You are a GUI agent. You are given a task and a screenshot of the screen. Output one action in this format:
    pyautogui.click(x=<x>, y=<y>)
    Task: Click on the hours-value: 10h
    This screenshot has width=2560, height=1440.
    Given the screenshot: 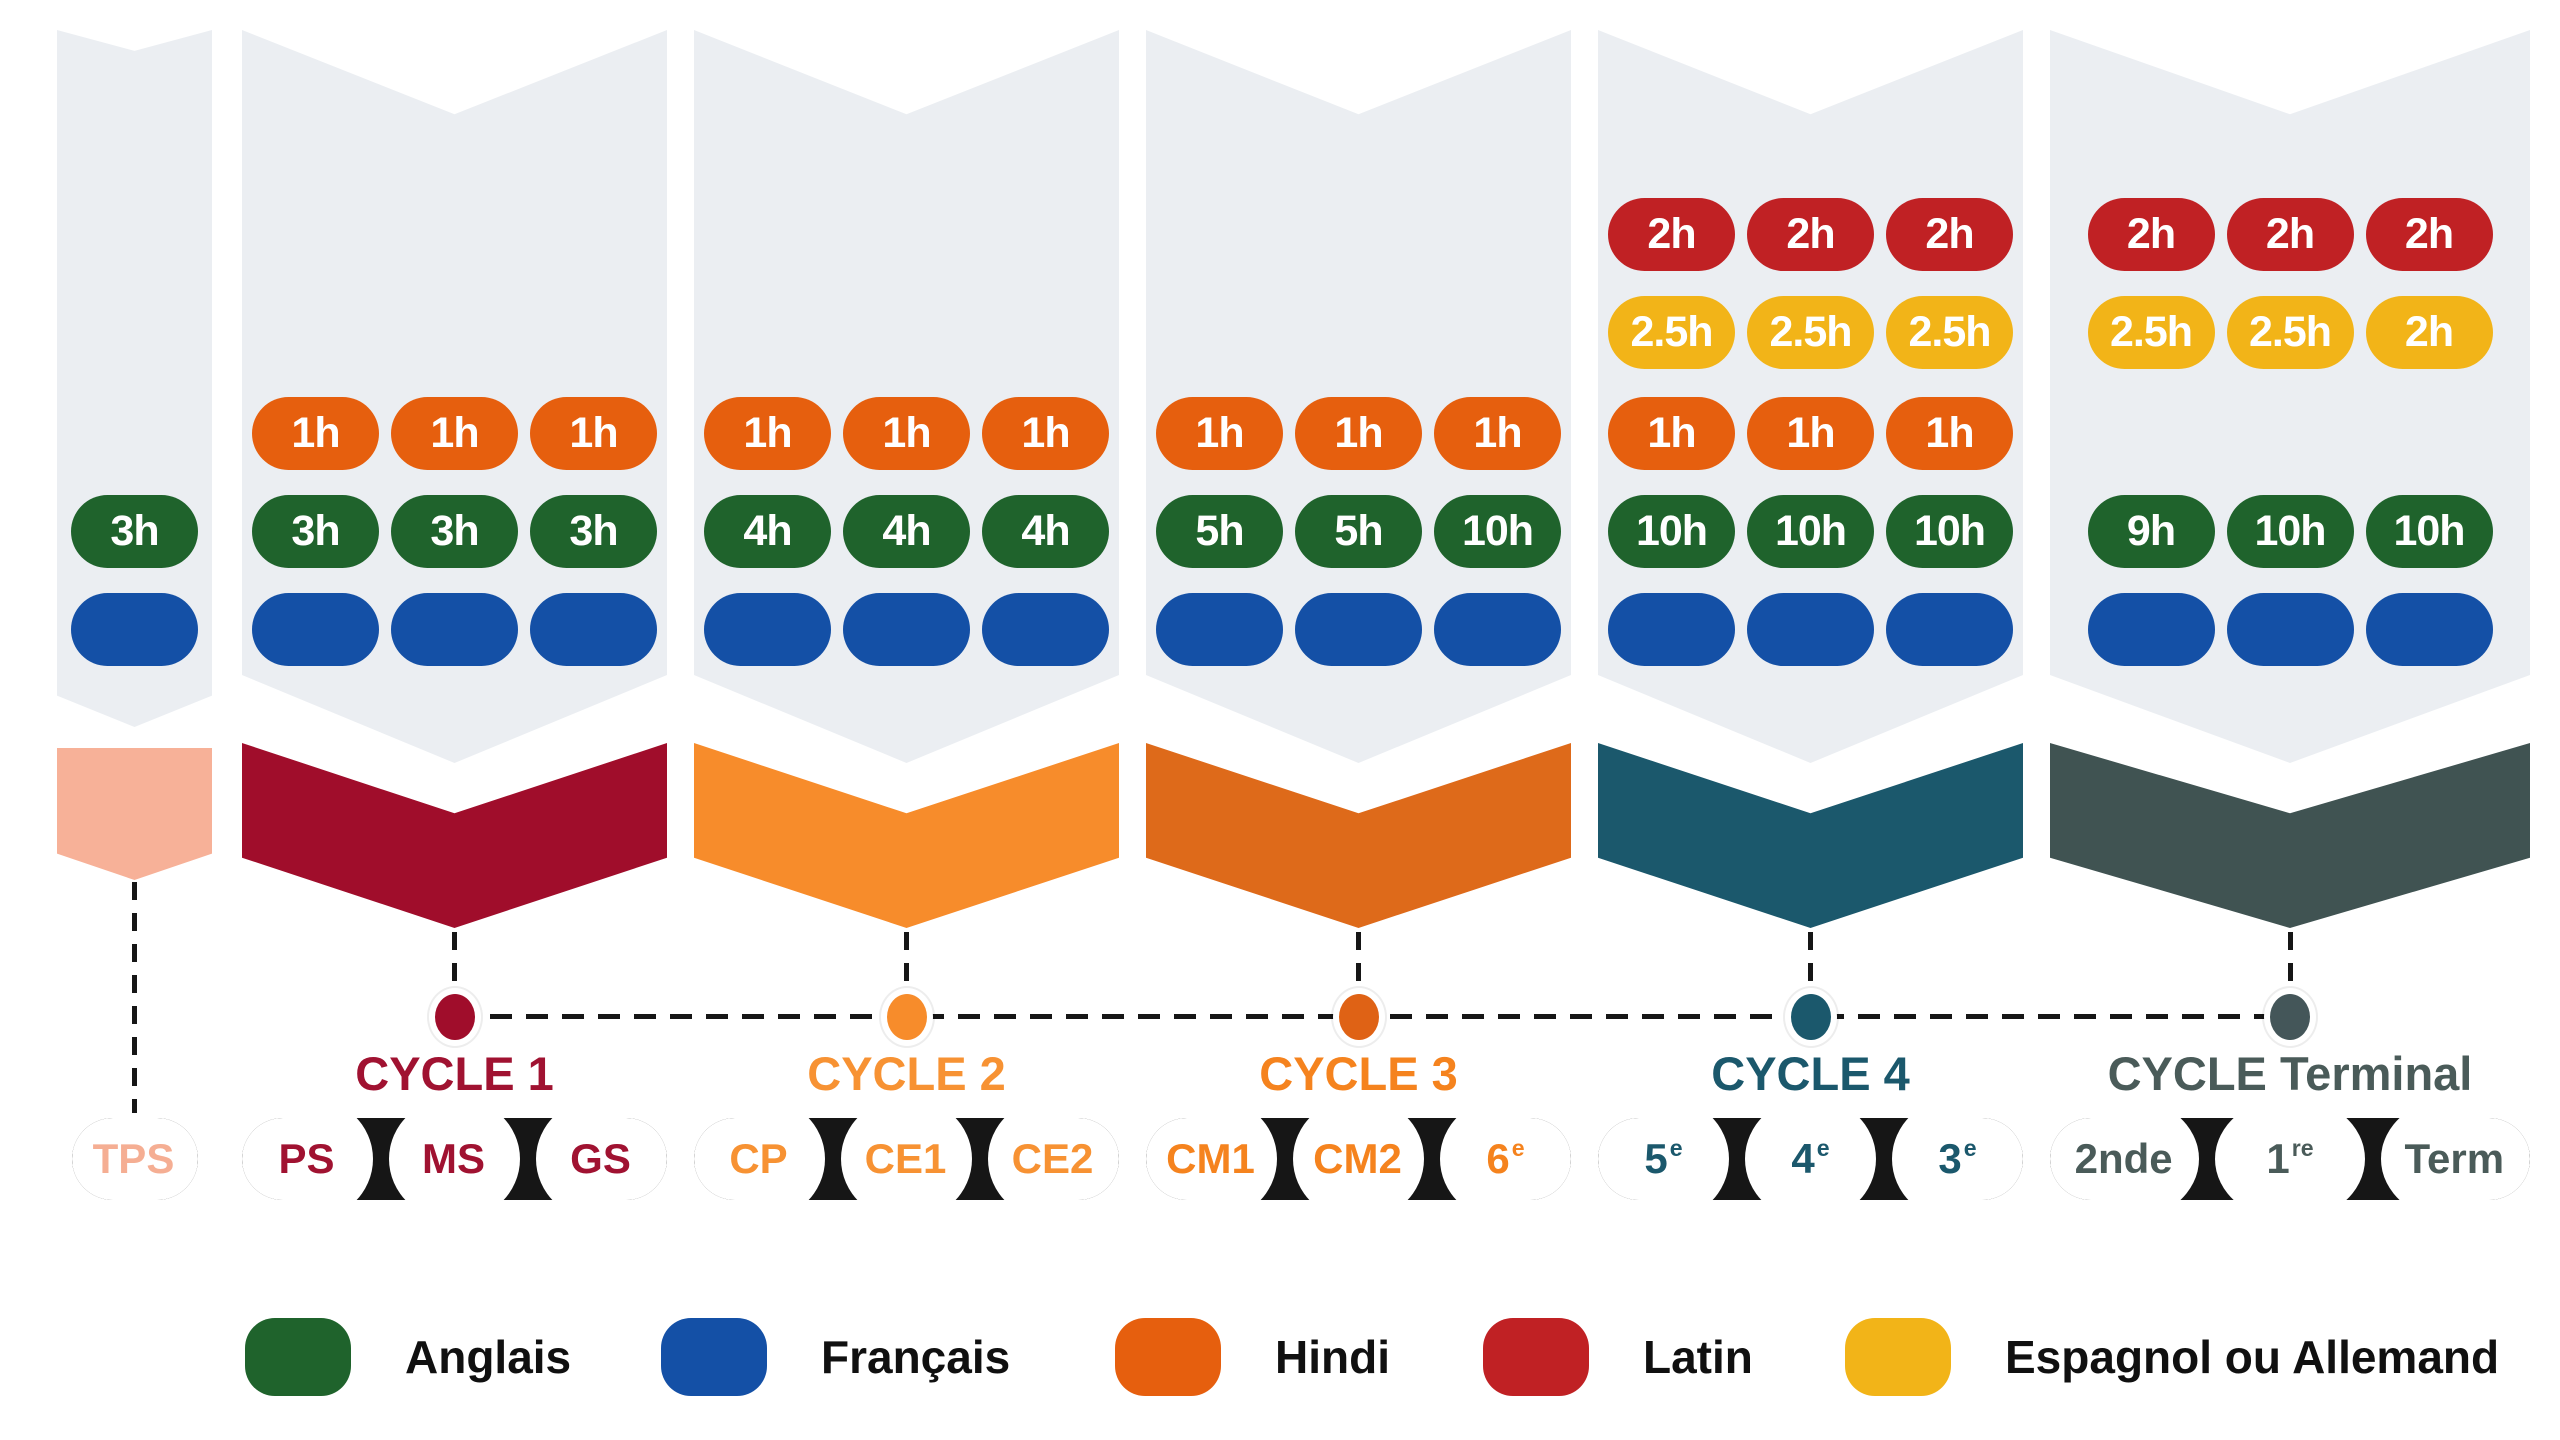 What is the action you would take?
    pyautogui.click(x=1497, y=531)
    